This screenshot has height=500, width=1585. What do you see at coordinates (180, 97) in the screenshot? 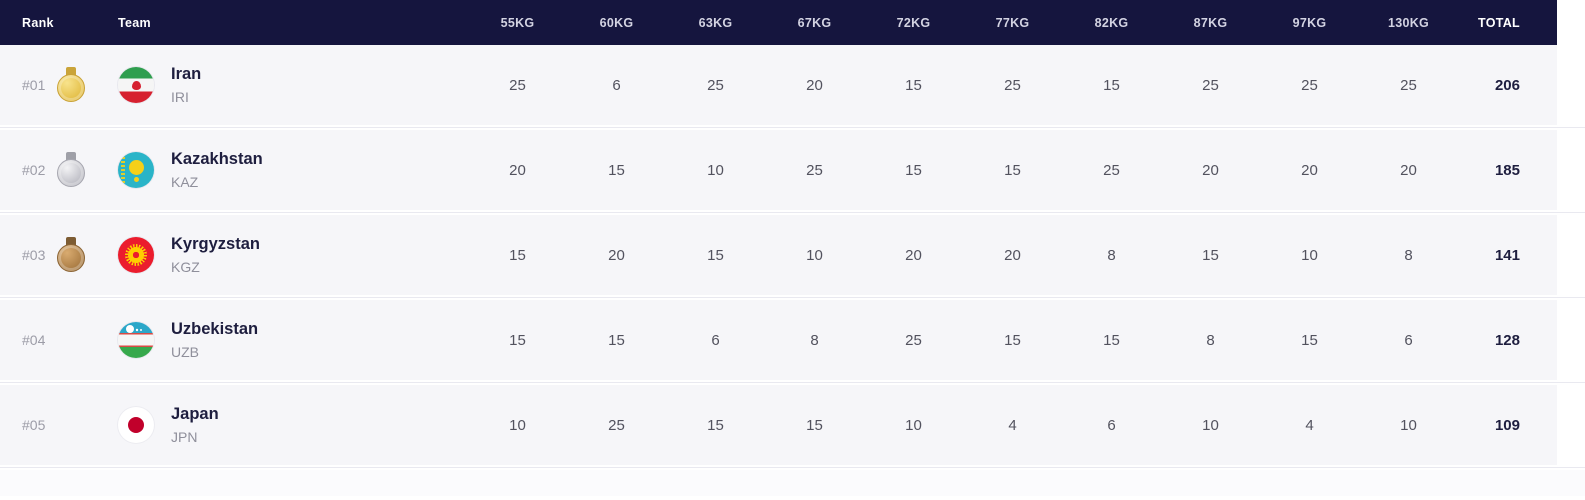
I see `team-code: IRI` at bounding box center [180, 97].